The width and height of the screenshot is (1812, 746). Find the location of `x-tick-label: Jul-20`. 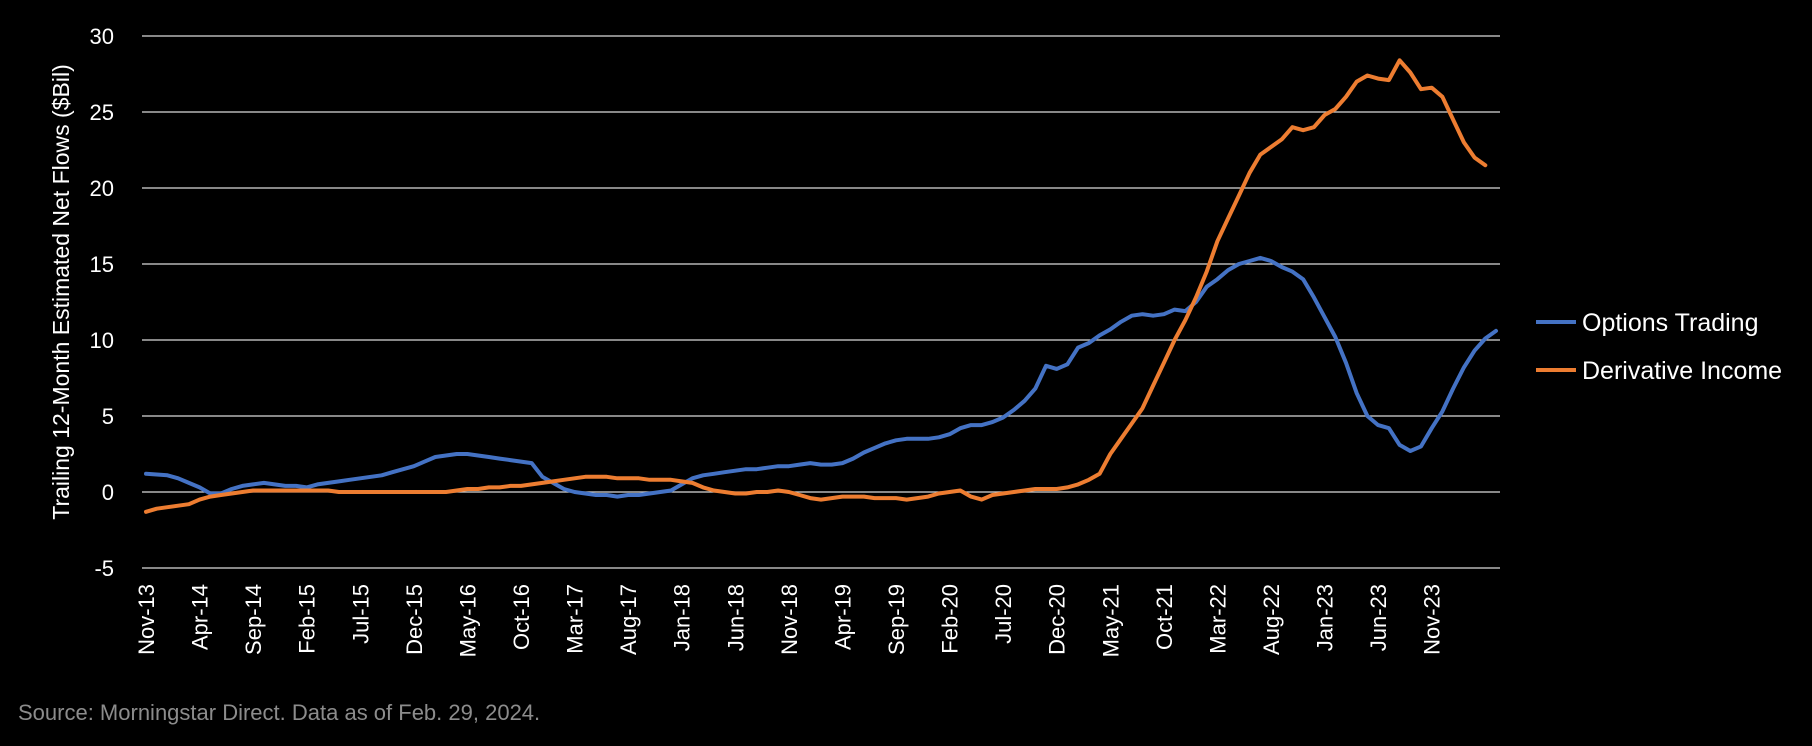

x-tick-label: Jul-20 is located at coordinates (1003, 614).